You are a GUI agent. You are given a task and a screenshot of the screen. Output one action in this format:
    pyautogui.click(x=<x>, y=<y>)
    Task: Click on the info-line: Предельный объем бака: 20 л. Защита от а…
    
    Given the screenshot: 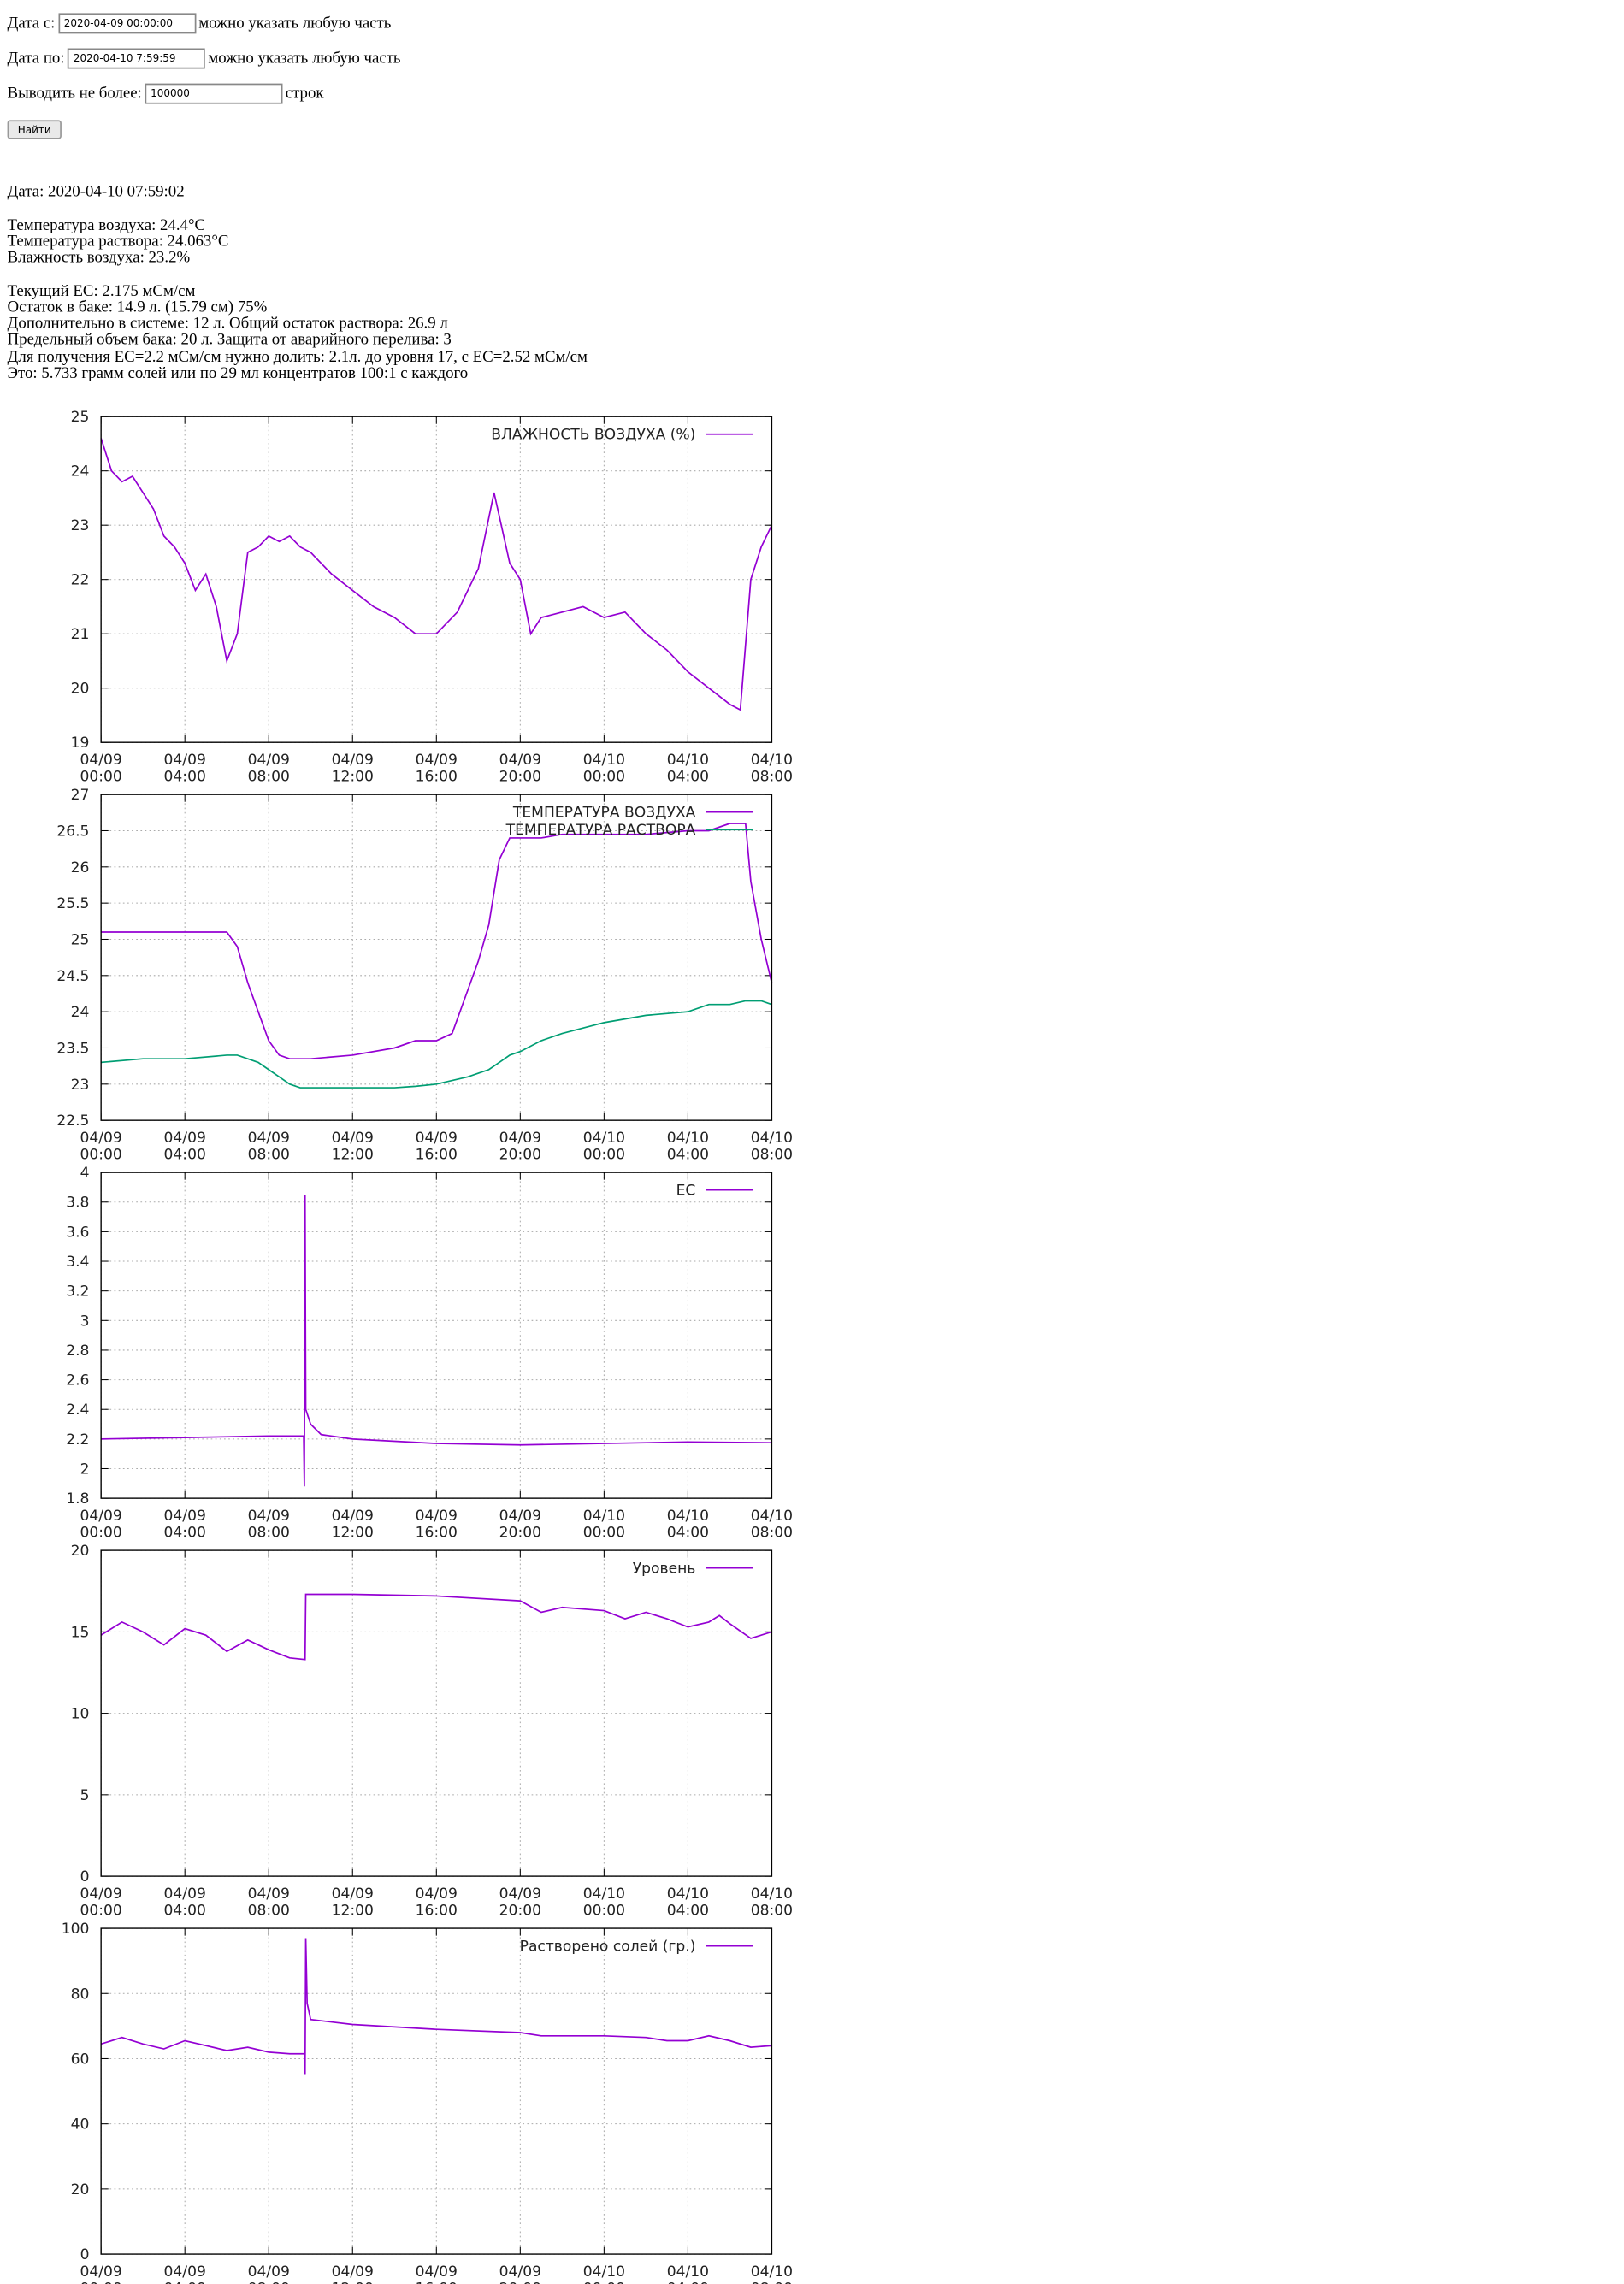 What is the action you would take?
    pyautogui.click(x=229, y=340)
    